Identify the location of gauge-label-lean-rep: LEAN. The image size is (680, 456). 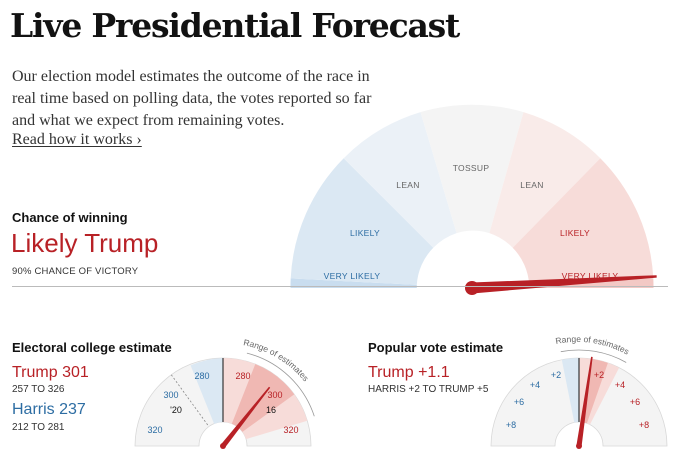
(531, 185).